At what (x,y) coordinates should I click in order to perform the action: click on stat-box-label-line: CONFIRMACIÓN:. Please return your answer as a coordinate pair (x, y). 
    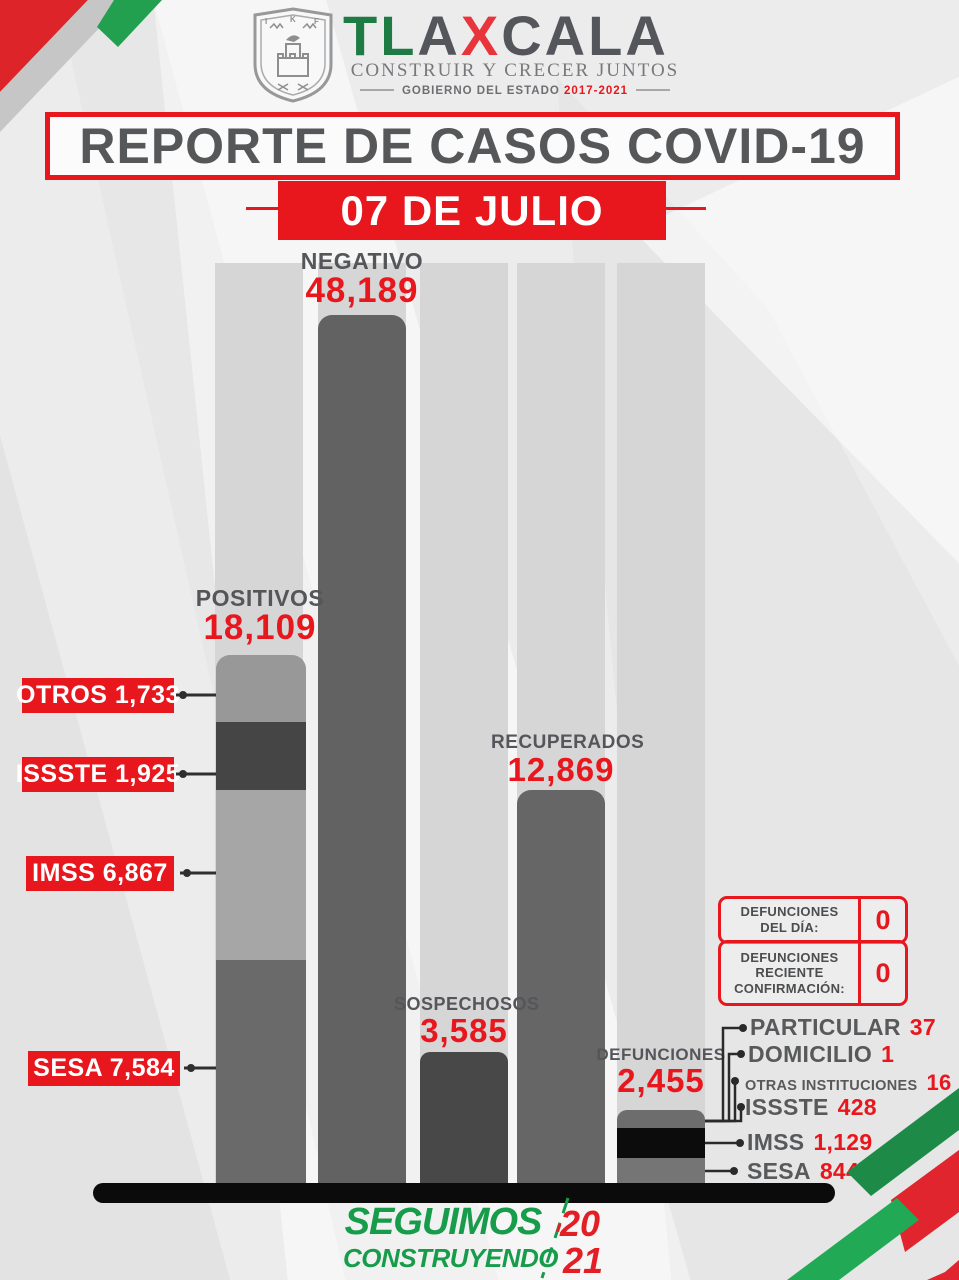
    Looking at the image, I should click on (789, 988).